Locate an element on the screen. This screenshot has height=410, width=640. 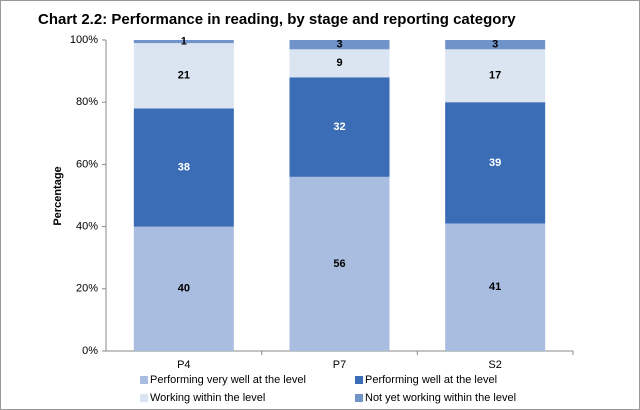
y-tick-label: 60% is located at coordinates (87, 164).